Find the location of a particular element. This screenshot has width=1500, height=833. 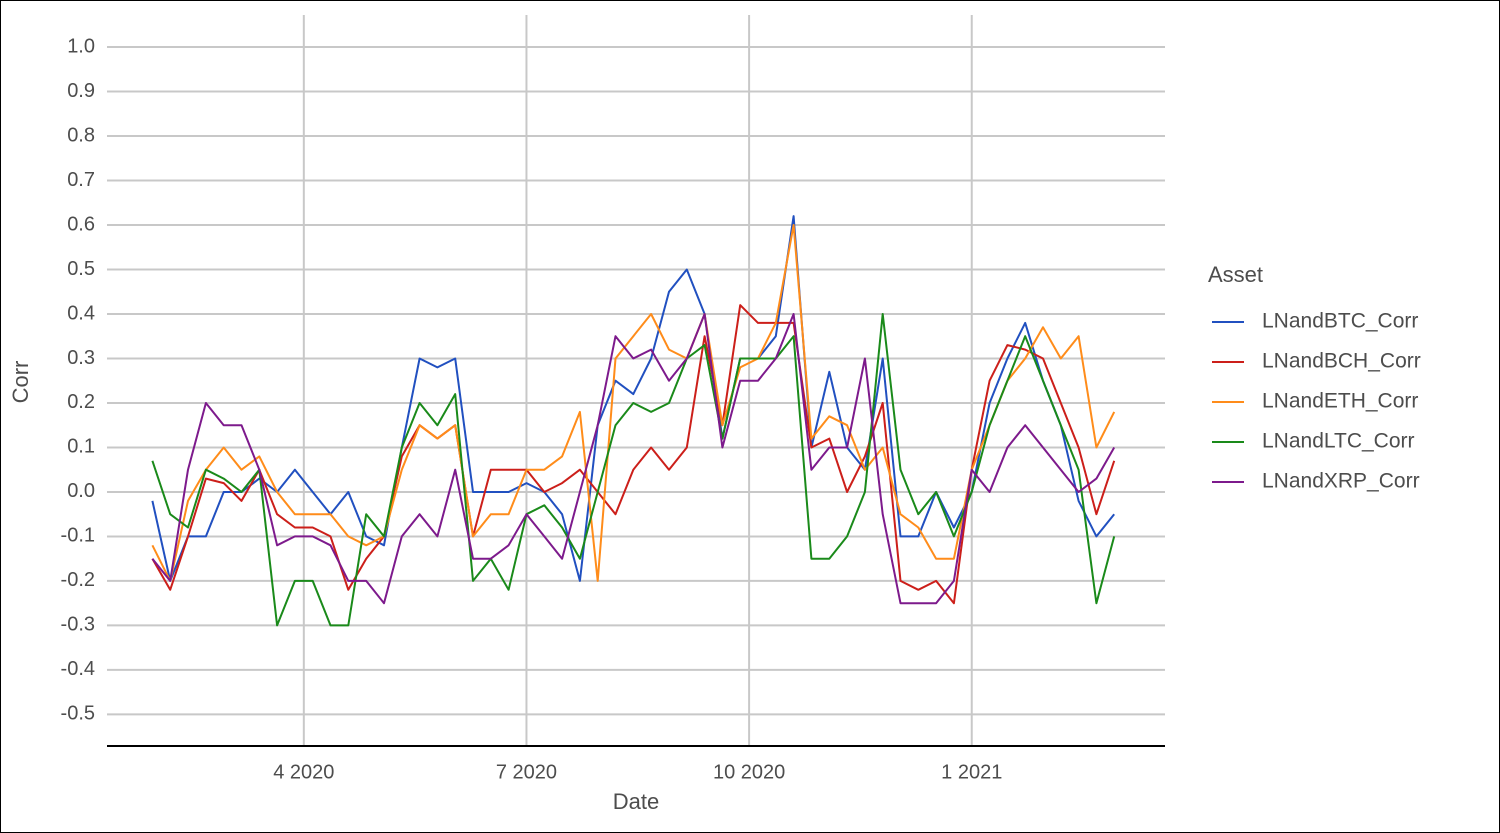

x-tick-label: 1 2021 is located at coordinates (971, 772).